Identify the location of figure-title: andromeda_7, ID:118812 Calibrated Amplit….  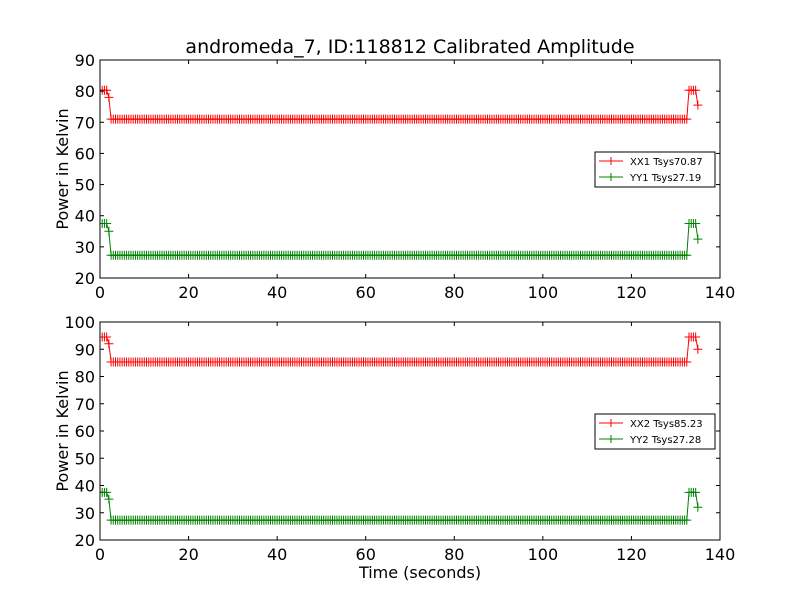
(409, 47).